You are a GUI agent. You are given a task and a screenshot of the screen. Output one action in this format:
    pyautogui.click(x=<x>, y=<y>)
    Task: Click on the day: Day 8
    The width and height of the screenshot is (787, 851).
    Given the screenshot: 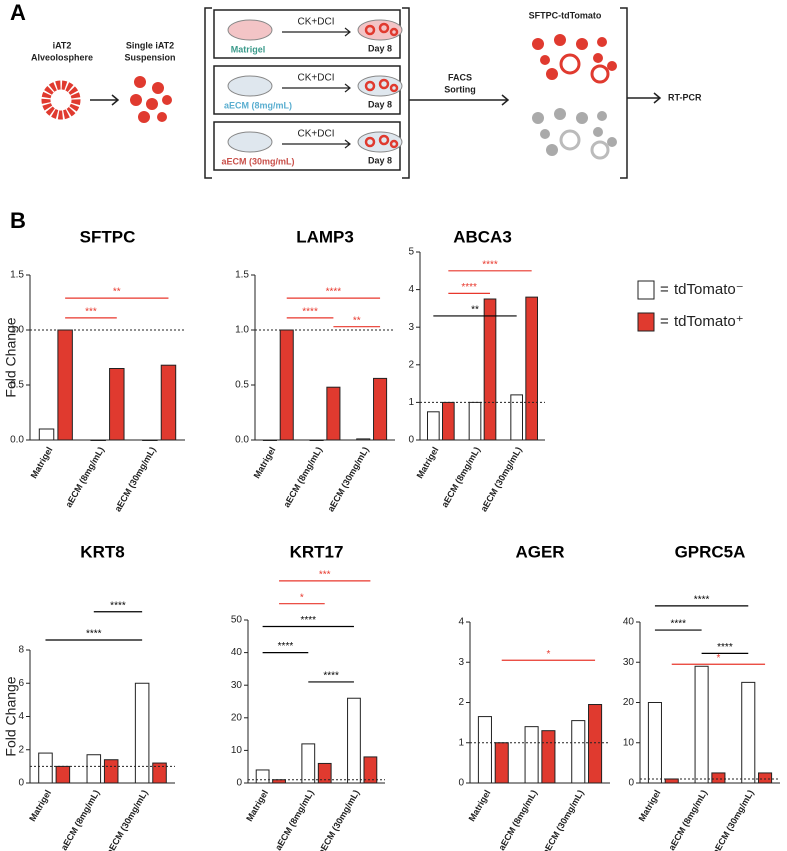 What is the action you would take?
    pyautogui.click(x=380, y=104)
    